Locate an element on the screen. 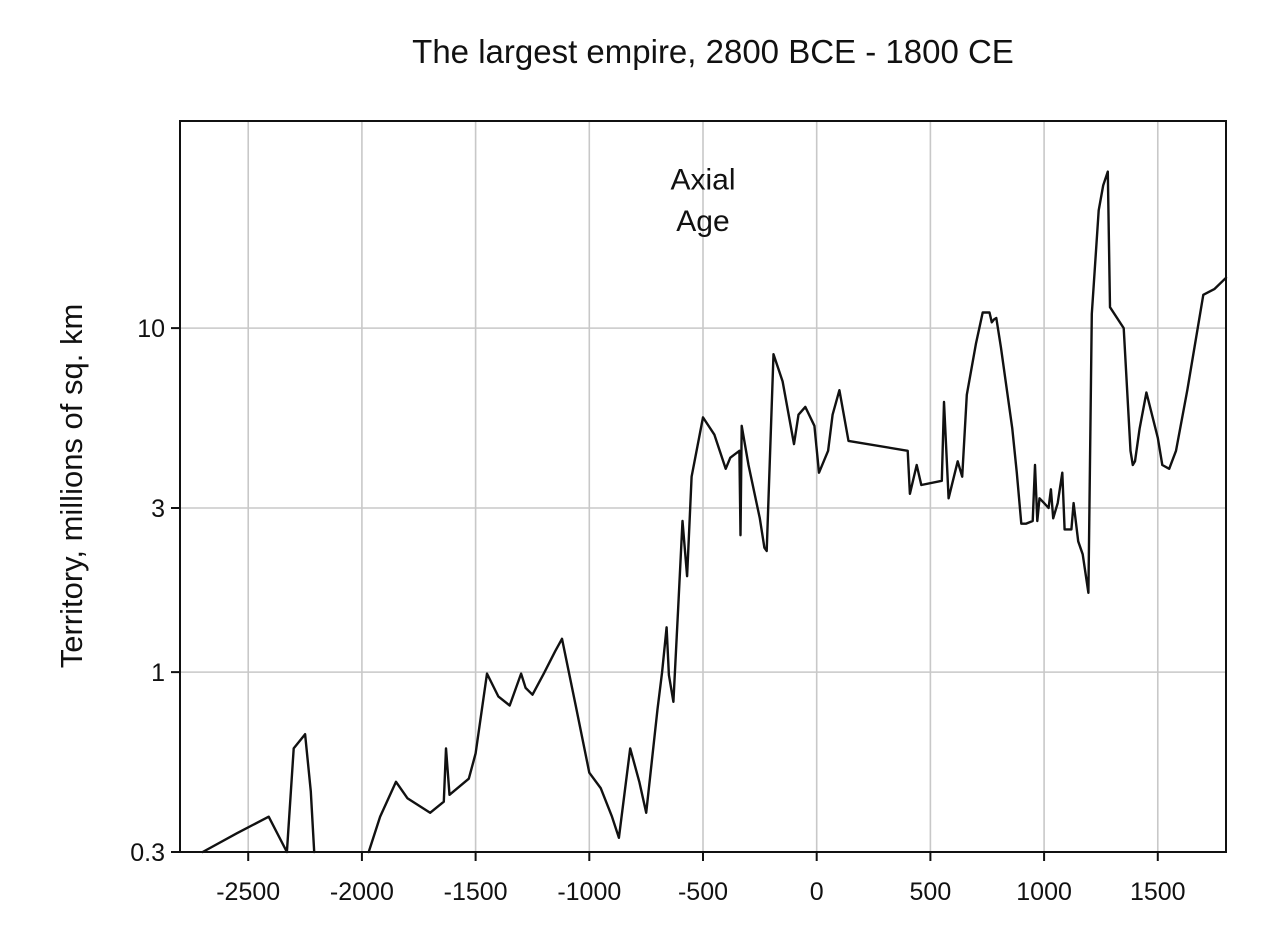  annotation-label: Axial is located at coordinates (702, 180).